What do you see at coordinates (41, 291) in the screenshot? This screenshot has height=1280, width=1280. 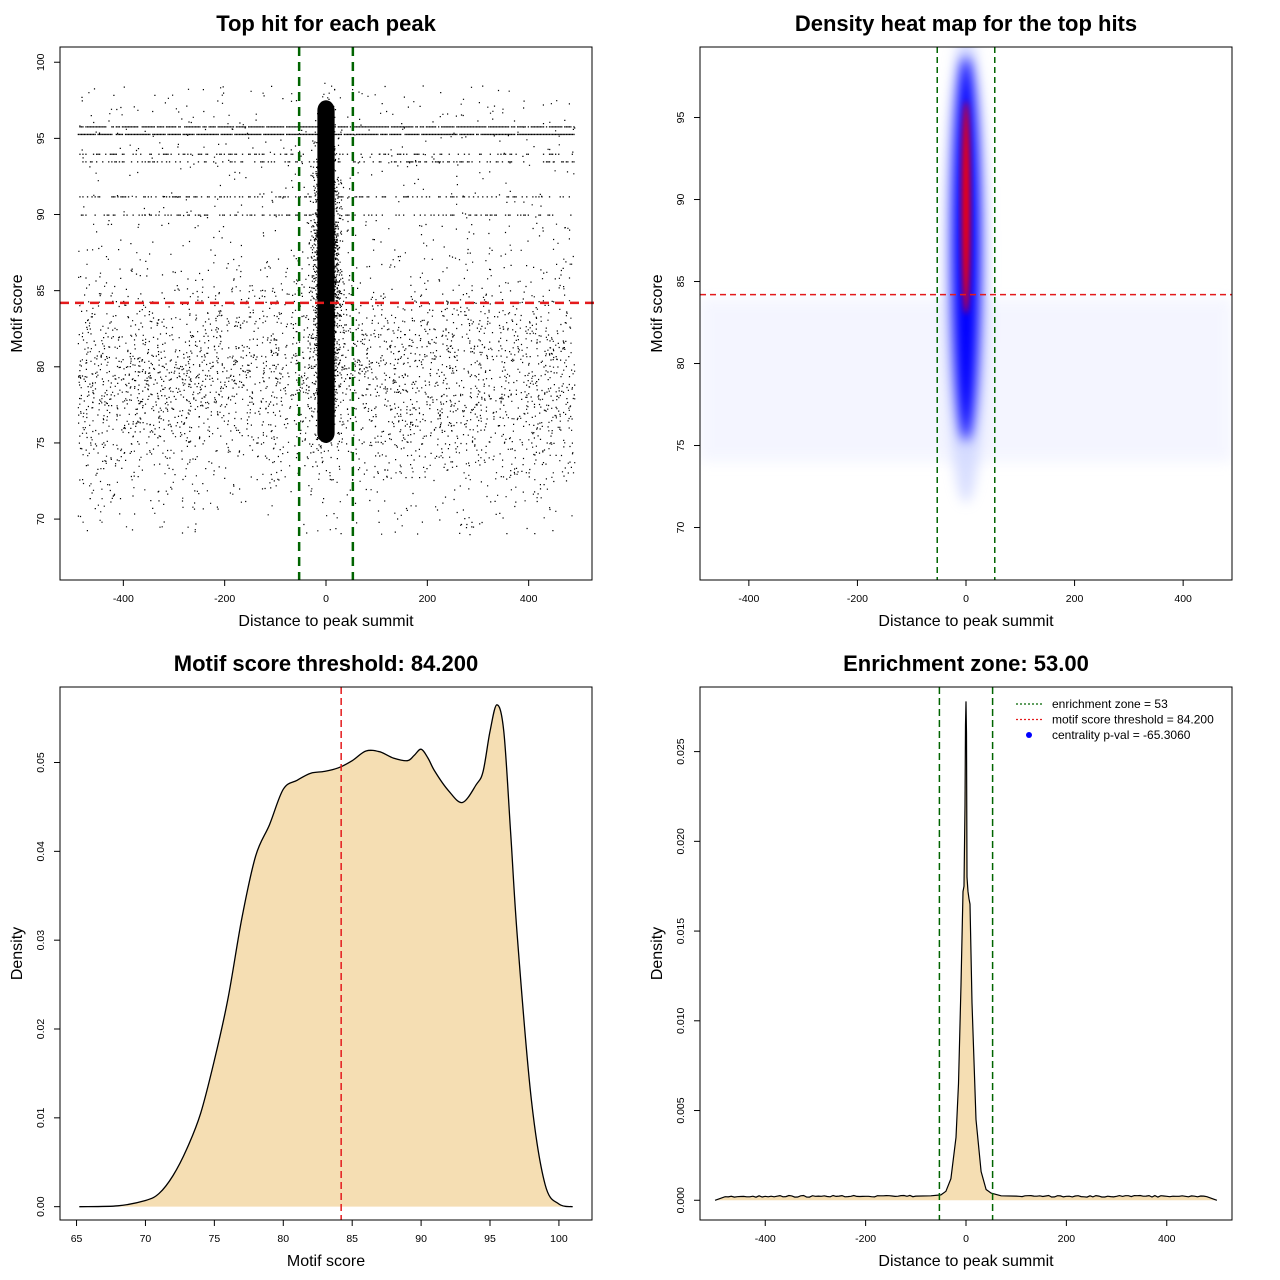 I see `scatter-ytick-label: 85` at bounding box center [41, 291].